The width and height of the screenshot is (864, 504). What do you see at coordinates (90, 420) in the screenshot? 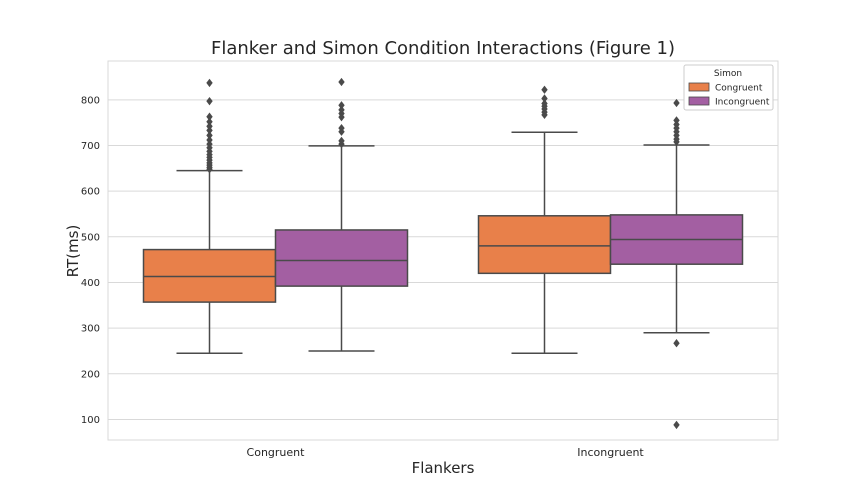
I see `y-tick-label-100: 100` at bounding box center [90, 420].